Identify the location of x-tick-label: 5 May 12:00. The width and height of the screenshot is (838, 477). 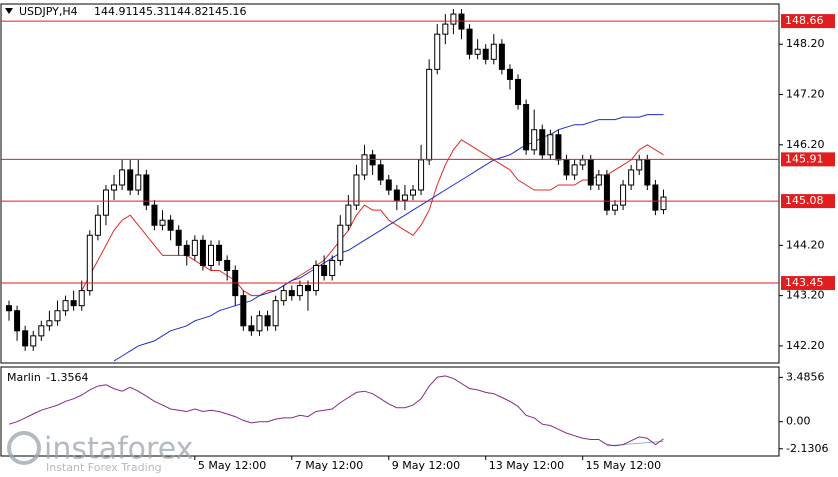
(232, 465).